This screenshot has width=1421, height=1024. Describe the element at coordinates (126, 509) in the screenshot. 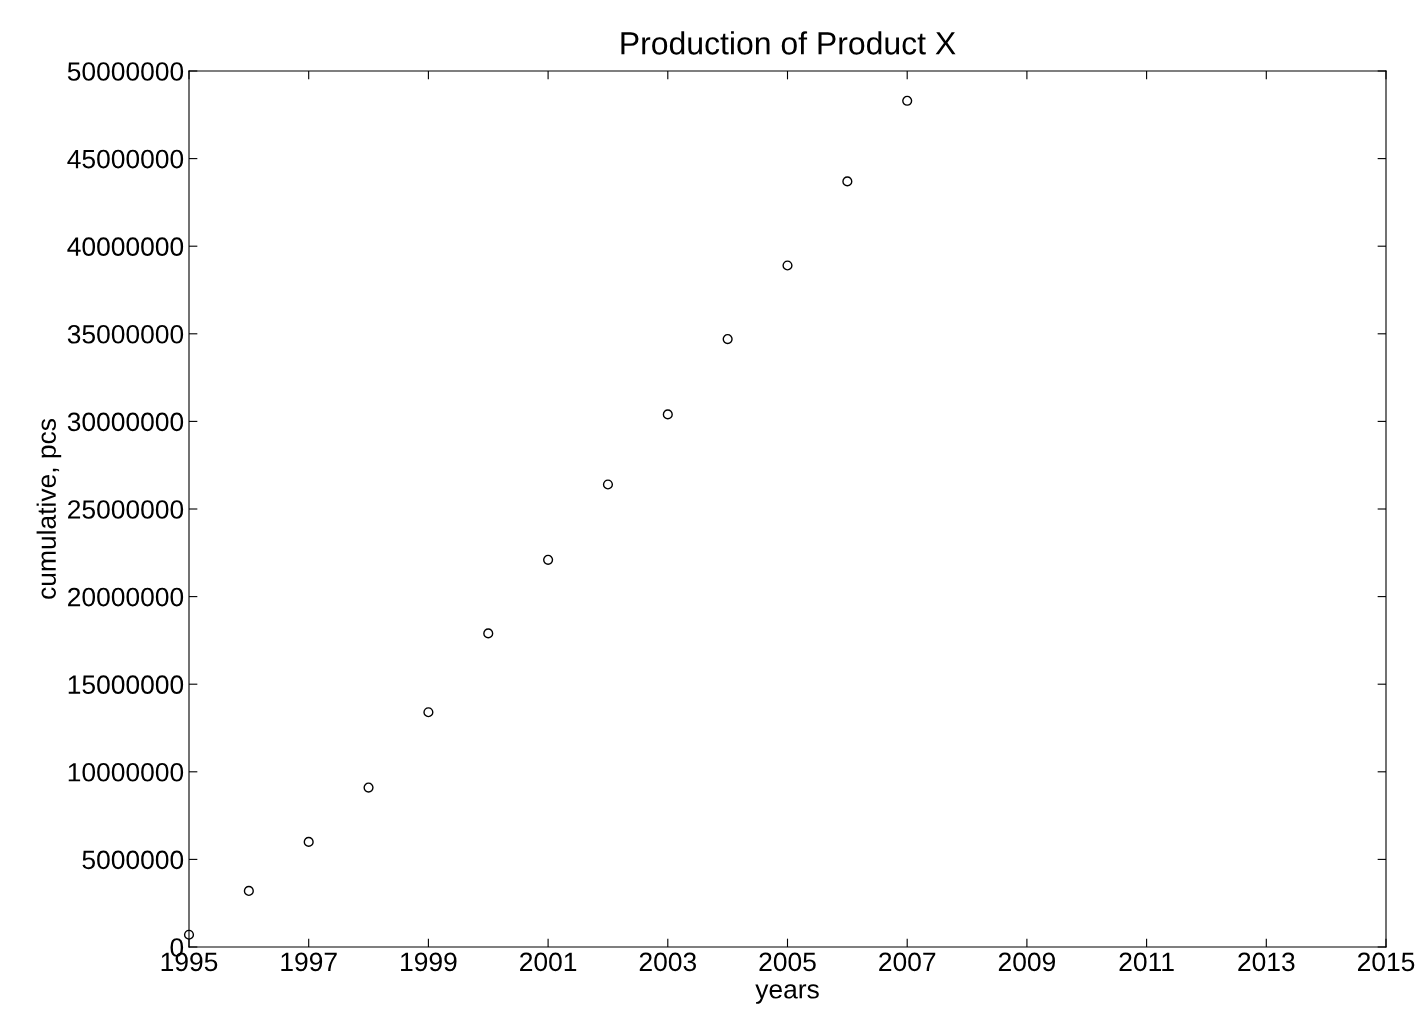

I see `y-tick-label: 25000000` at that location.